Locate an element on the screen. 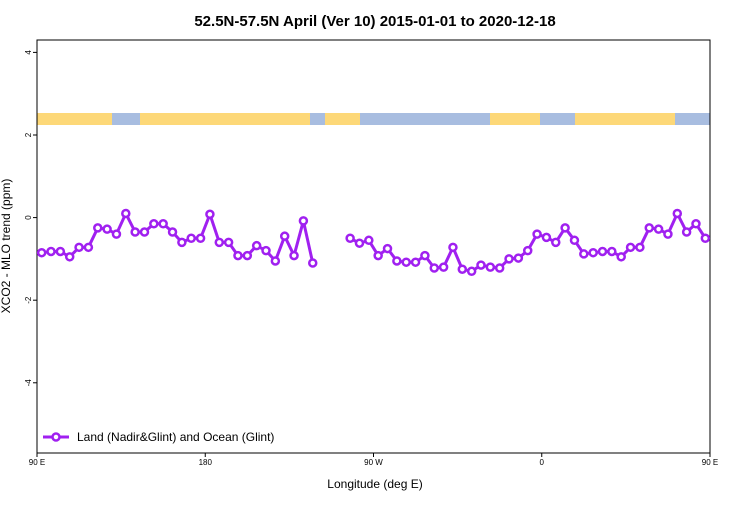 This screenshot has width=750, height=505. x-axis-label: Longitude (deg E) is located at coordinates (374, 484).